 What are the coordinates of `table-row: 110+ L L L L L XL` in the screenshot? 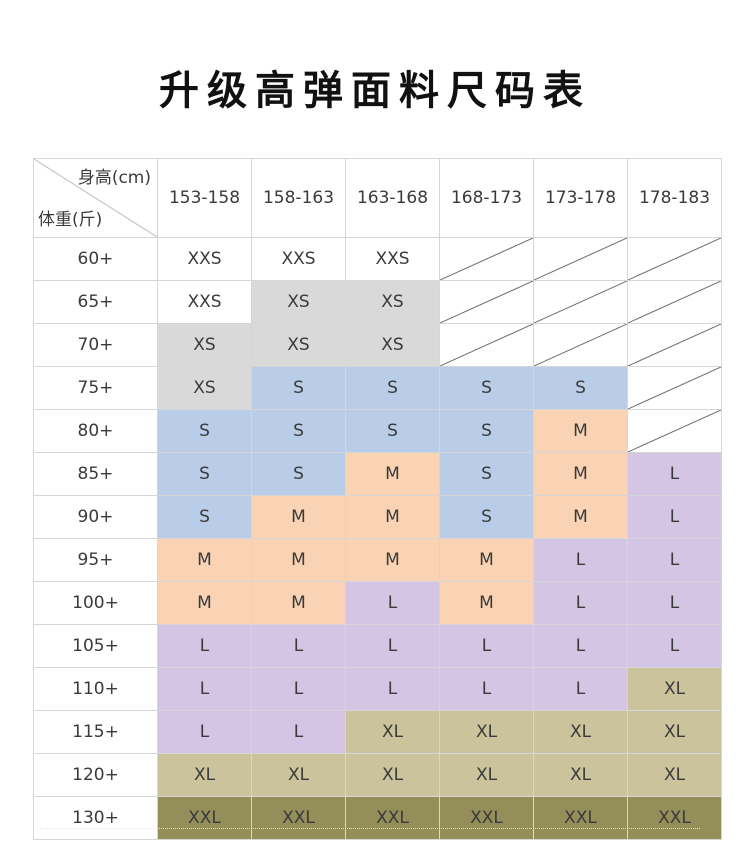 It's located at (377, 689).